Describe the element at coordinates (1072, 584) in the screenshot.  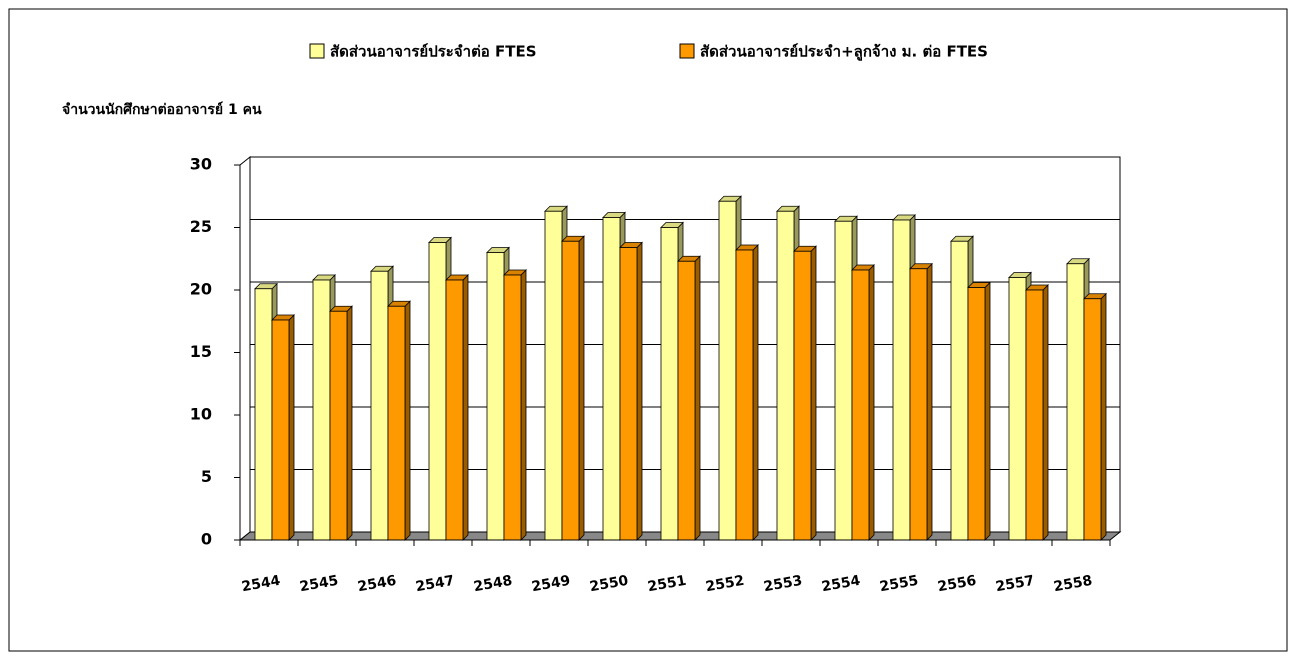
I see `x-tick-label: 2558` at that location.